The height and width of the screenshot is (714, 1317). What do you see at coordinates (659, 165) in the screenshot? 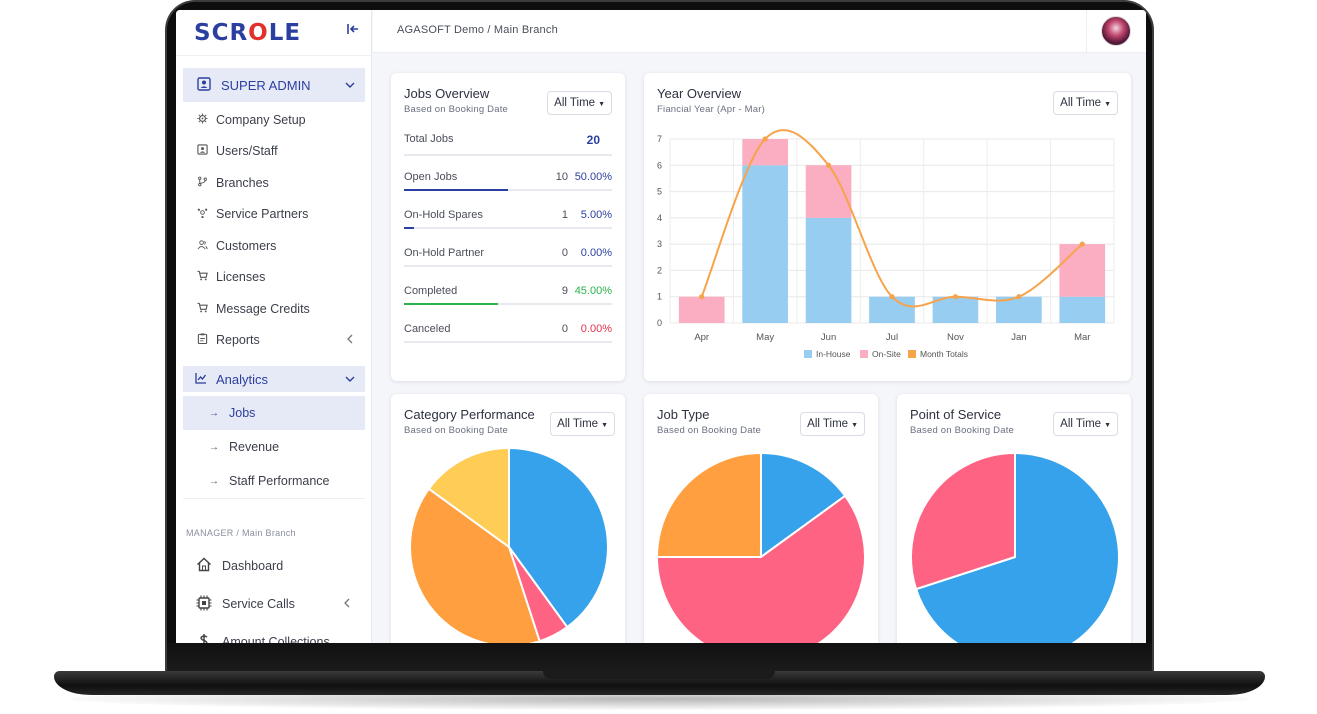
I see `y-tick-label: 6` at bounding box center [659, 165].